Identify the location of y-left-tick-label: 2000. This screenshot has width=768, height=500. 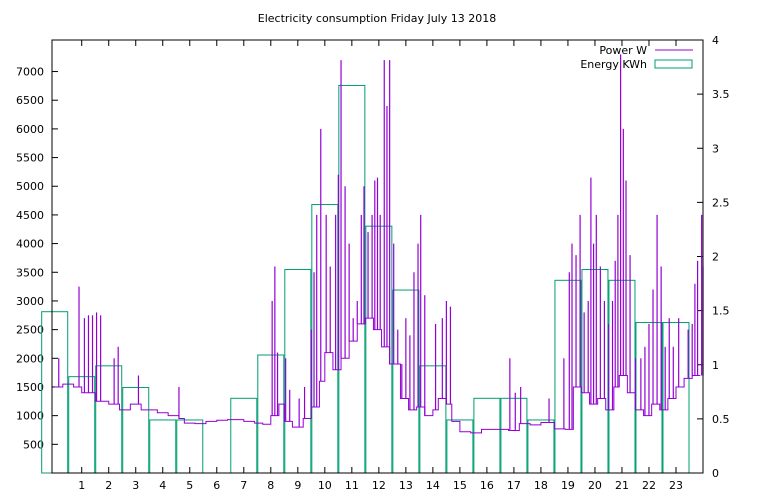
(30, 358).